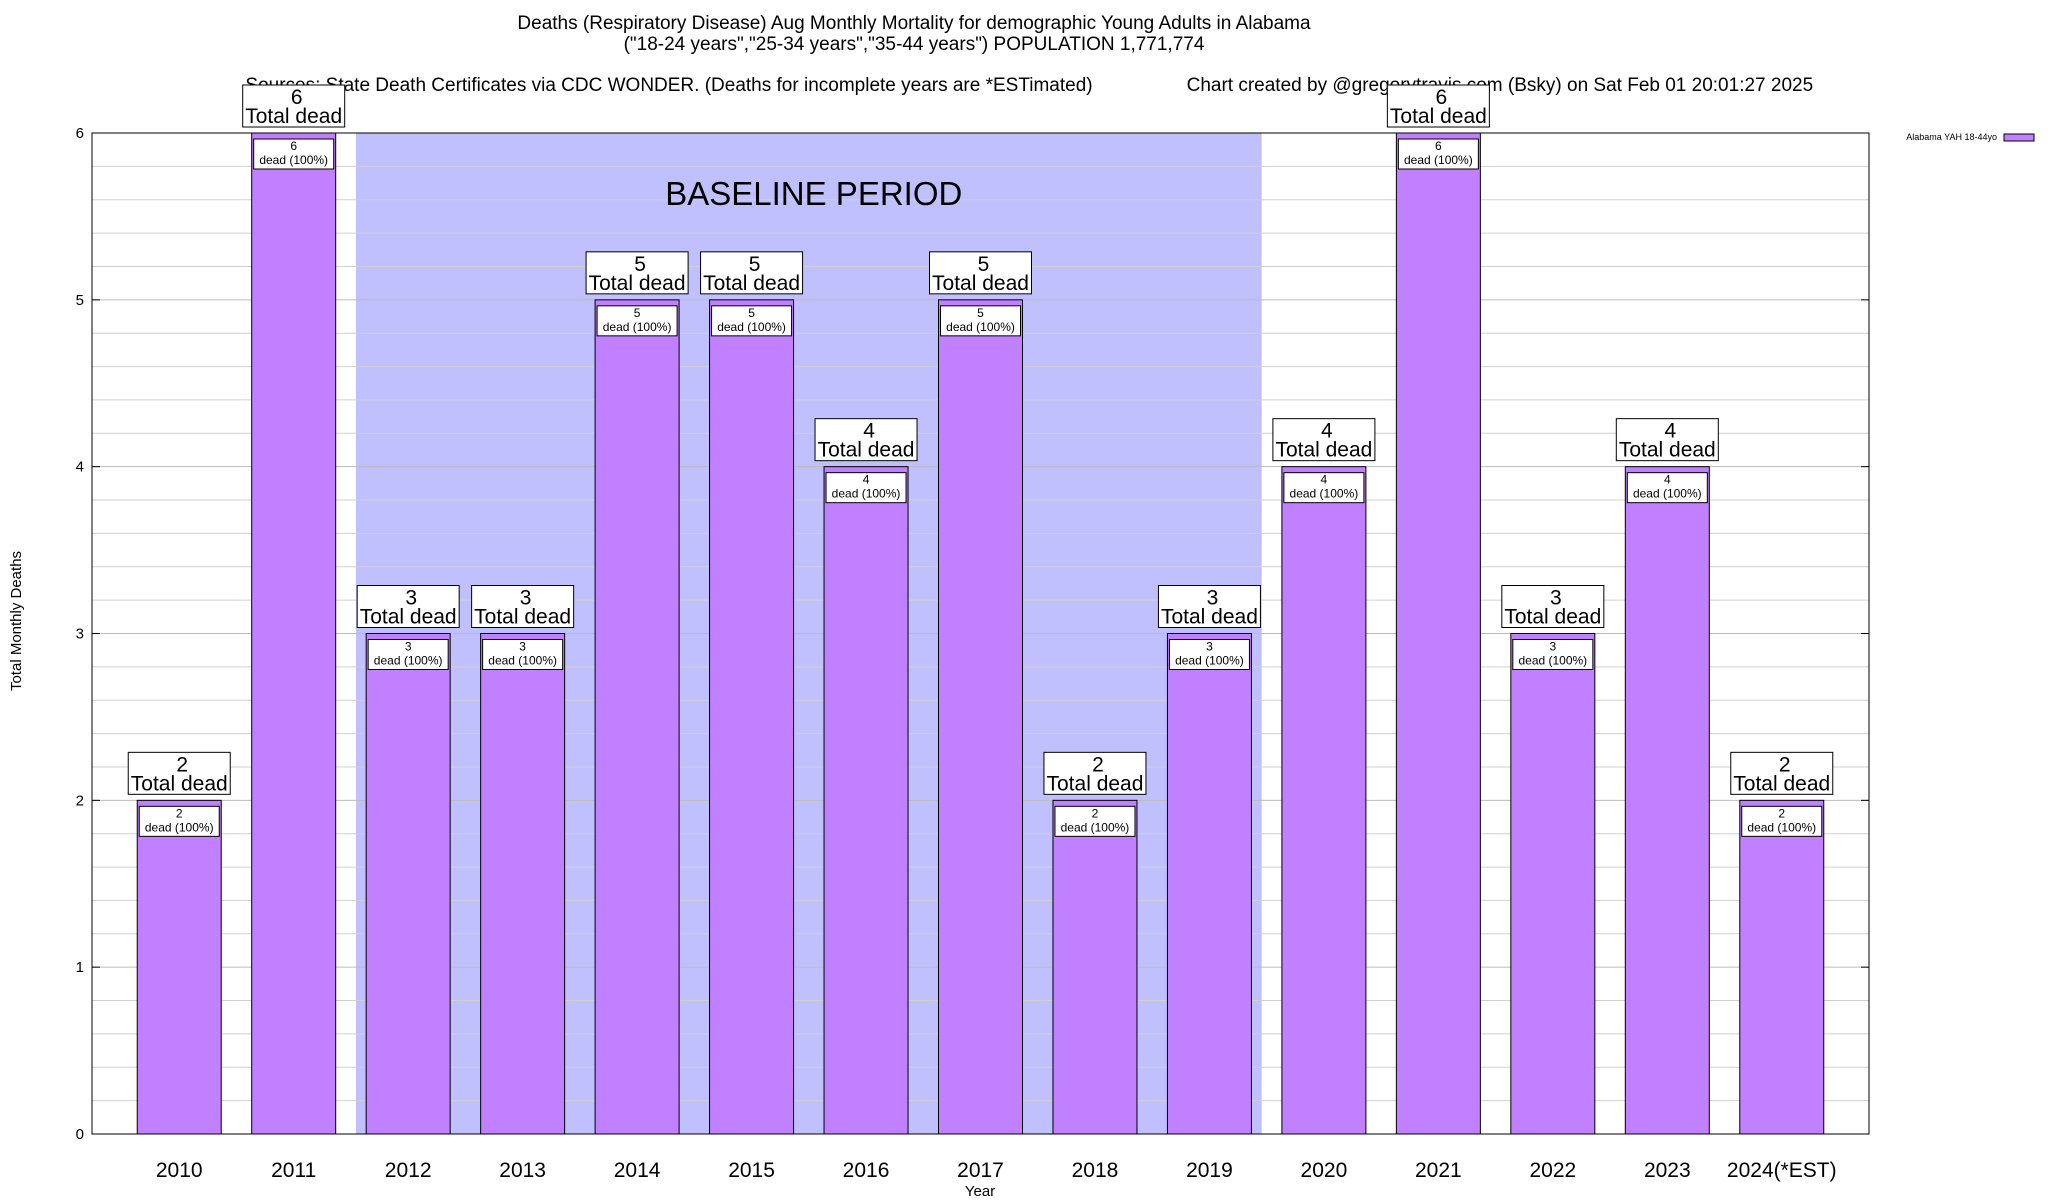 The height and width of the screenshot is (1200, 2048). Describe the element at coordinates (1209, 1170) in the screenshot. I see `x-tick-label: 2019` at that location.